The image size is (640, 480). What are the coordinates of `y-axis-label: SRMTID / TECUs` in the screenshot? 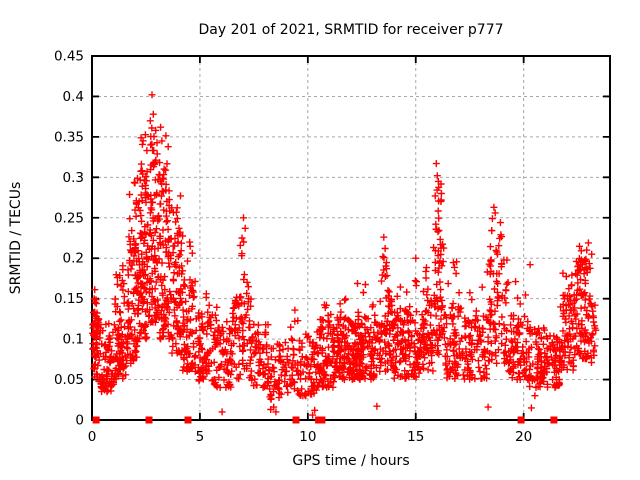 It's located at (16, 238).